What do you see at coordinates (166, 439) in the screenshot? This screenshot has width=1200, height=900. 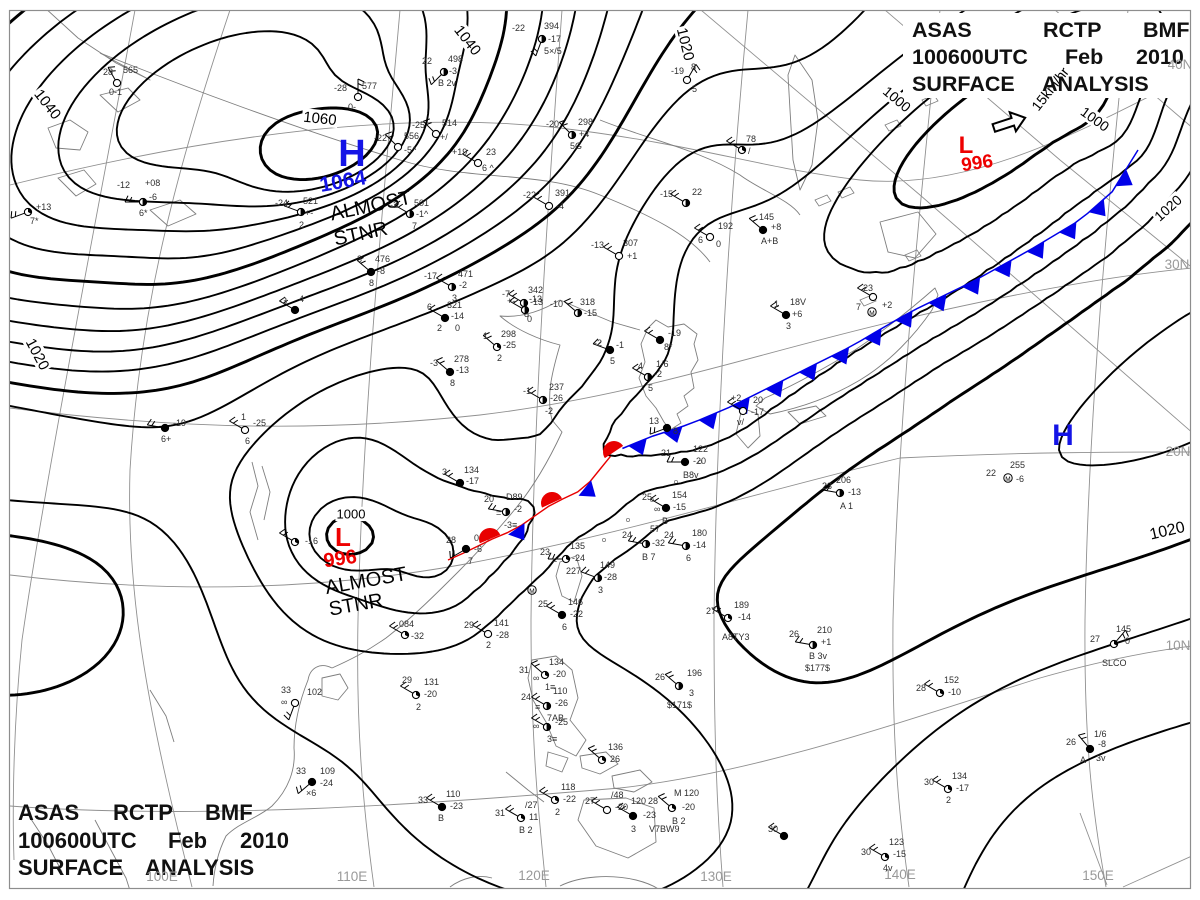 I see `svg-text: 6+` at bounding box center [166, 439].